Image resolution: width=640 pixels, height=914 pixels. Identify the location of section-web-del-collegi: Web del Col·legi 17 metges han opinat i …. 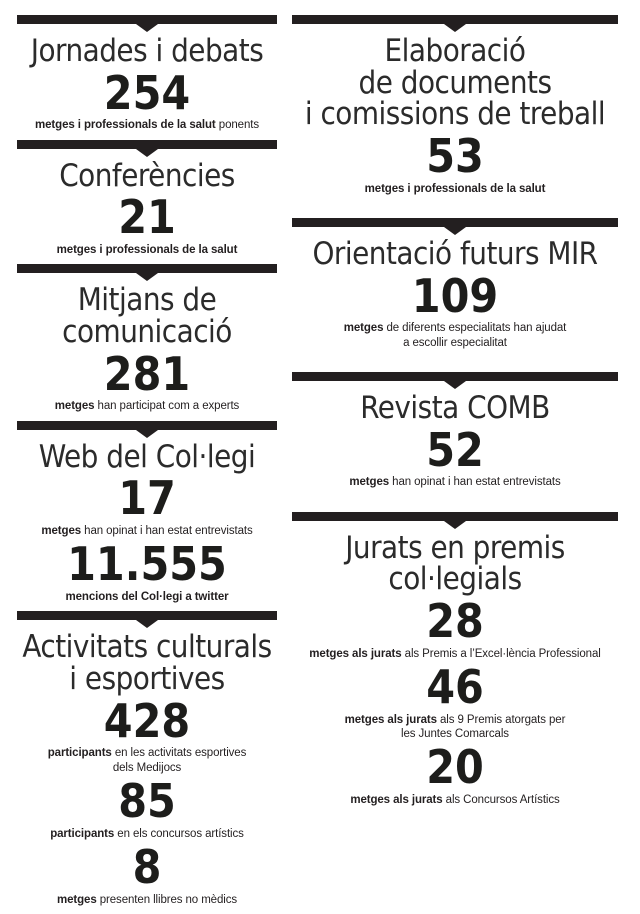
(147, 512).